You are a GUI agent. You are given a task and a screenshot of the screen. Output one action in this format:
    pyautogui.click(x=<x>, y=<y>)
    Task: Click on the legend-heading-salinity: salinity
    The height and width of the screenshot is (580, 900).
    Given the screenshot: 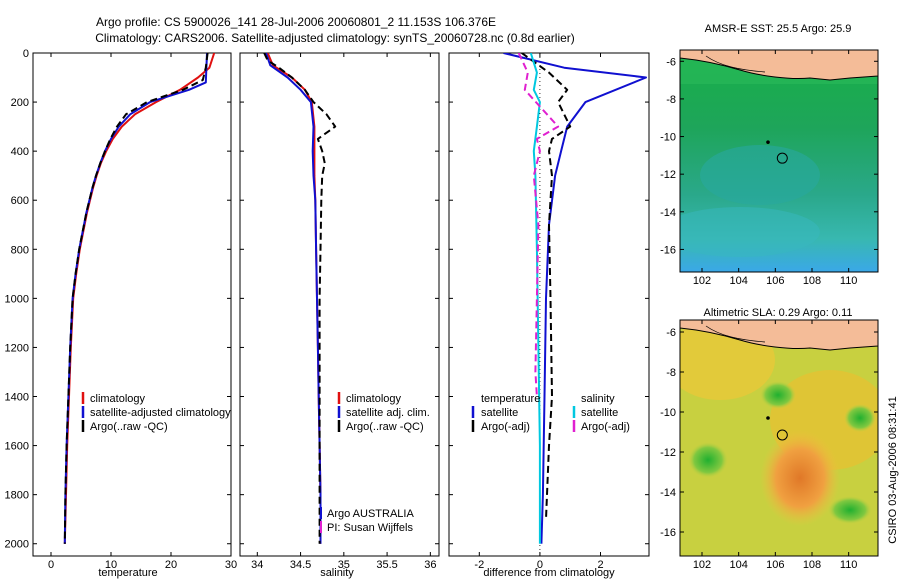 What is the action you would take?
    pyautogui.click(x=598, y=399)
    